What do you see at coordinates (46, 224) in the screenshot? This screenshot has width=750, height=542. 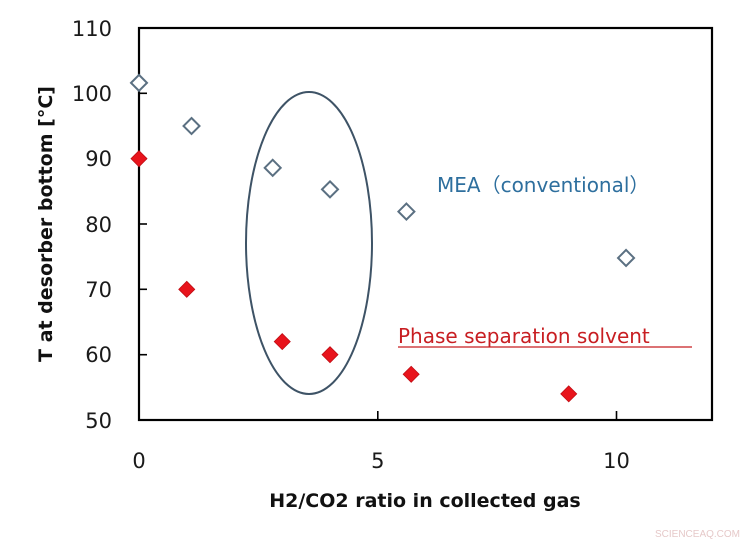 I see `y-axis-title: T at desorber bottom [°C]` at bounding box center [46, 224].